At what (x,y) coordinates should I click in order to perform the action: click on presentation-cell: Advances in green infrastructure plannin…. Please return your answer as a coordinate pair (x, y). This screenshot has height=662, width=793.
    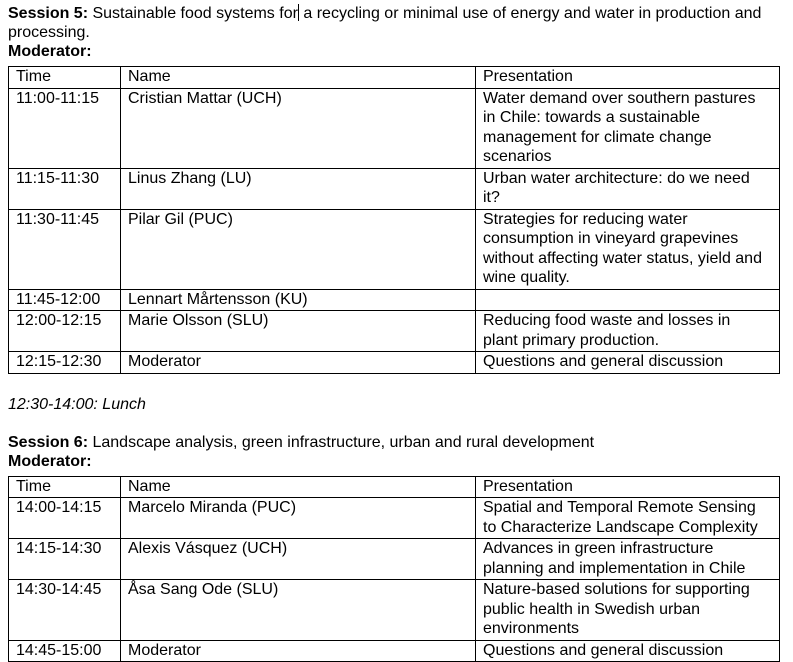
    Looking at the image, I should click on (628, 559).